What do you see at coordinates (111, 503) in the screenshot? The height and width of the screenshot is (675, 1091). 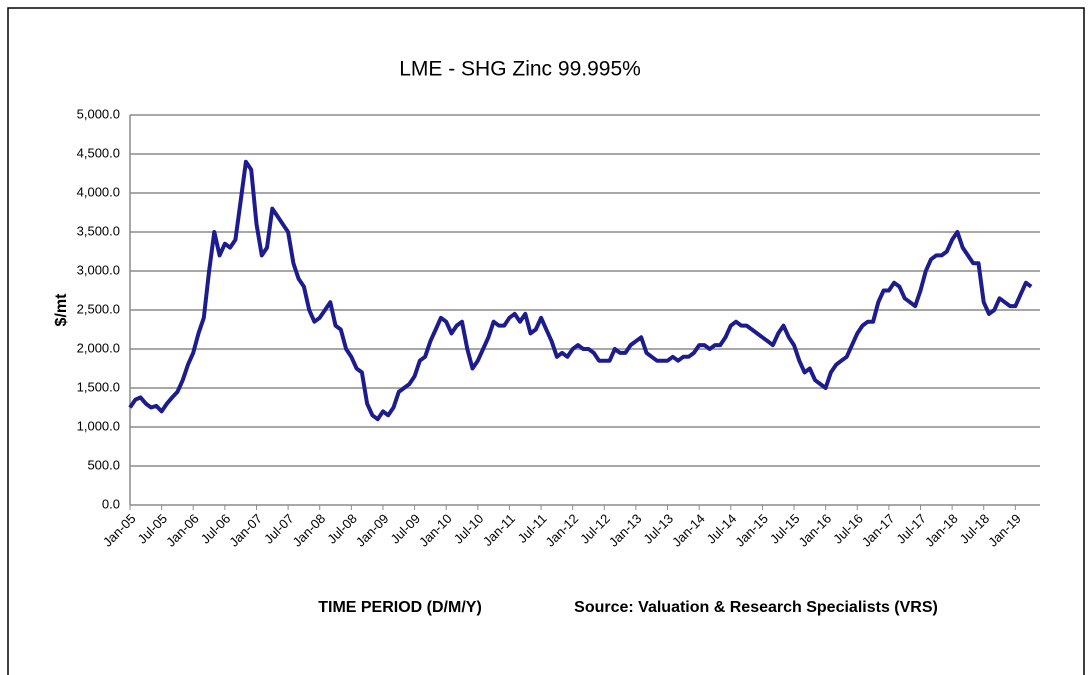 I see `y-tick-label: 0.0` at bounding box center [111, 503].